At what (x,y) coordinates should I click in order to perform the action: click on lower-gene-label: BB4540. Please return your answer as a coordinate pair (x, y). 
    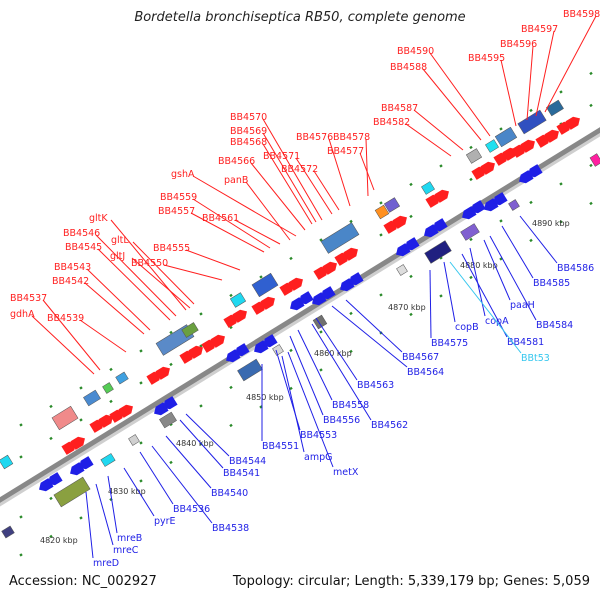
    Looking at the image, I should click on (229, 493).